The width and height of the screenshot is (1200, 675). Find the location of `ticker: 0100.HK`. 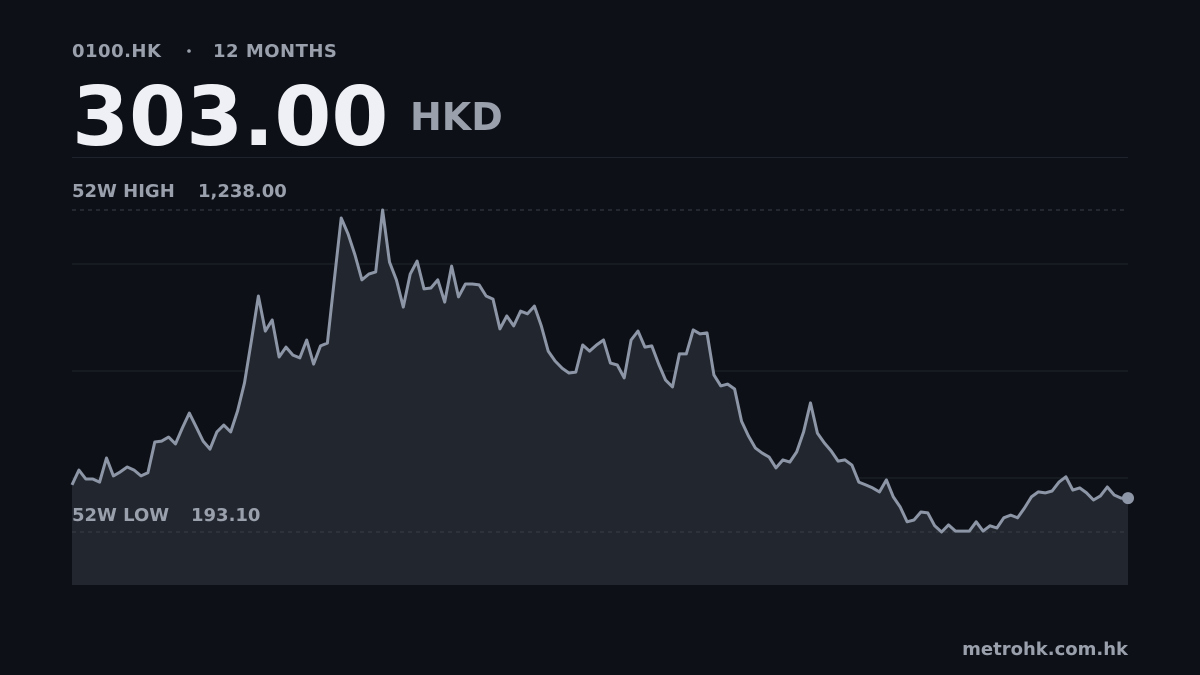

ticker: 0100.HK is located at coordinates (117, 51).